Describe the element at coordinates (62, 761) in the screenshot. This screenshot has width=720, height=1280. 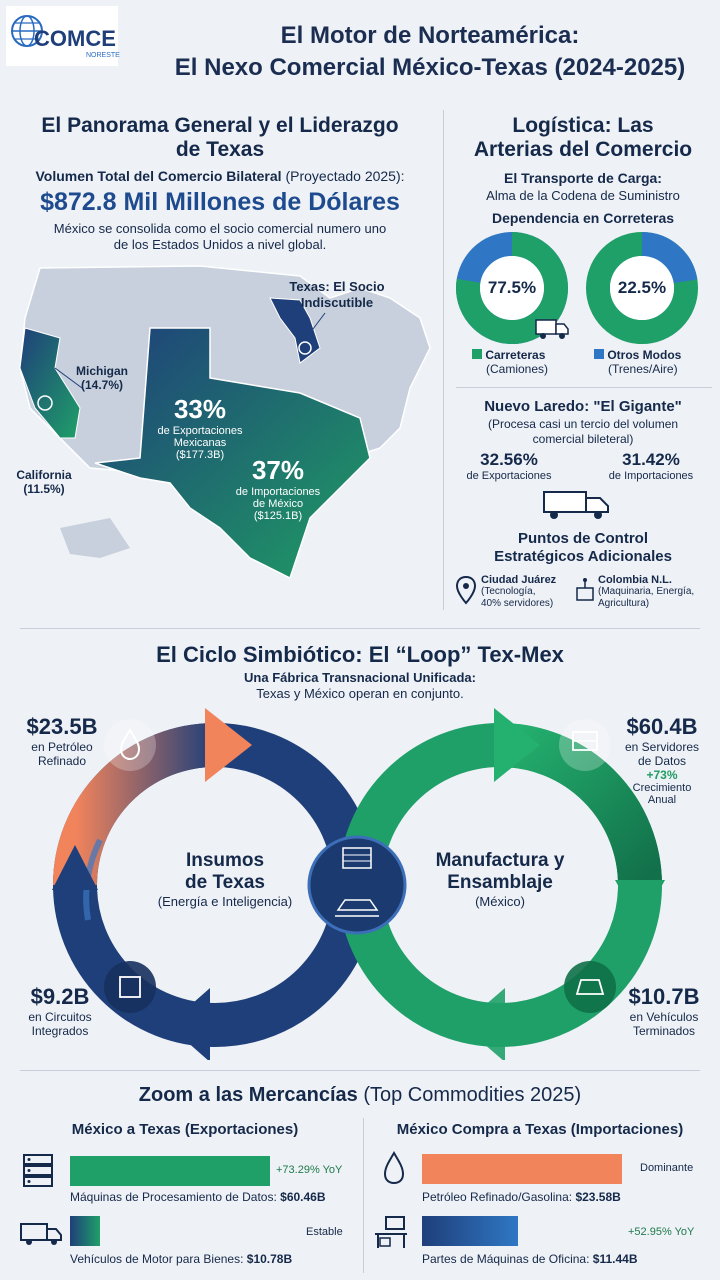
I see `petroleum-line2: Refinado` at that location.